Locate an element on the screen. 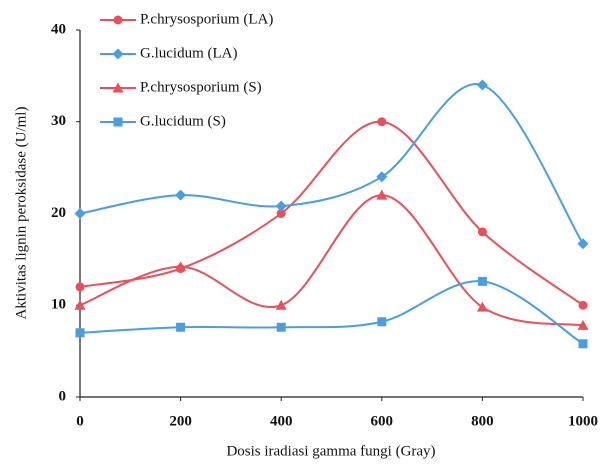  legend-label: G.lucidum (S) is located at coordinates (183, 121).